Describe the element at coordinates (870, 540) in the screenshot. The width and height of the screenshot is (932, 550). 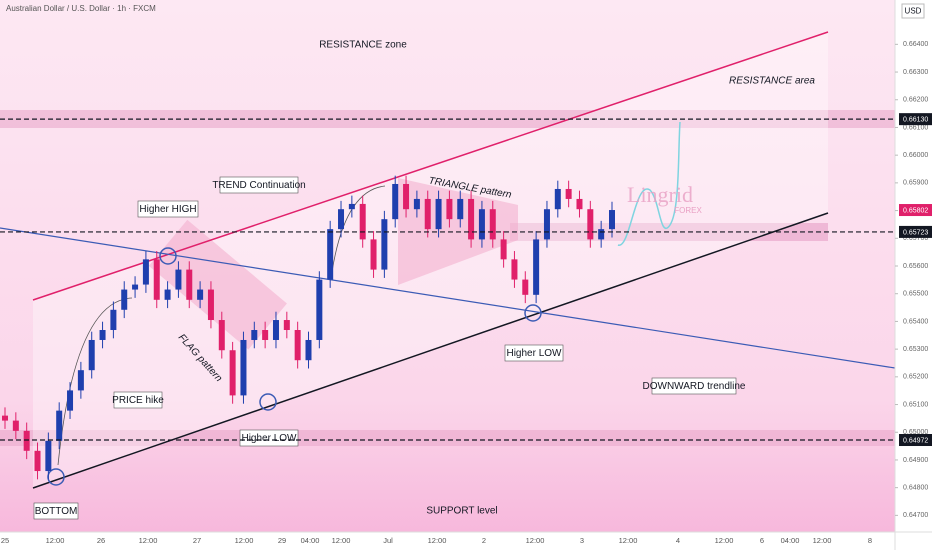
I see `x-tick-label: 8` at that location.